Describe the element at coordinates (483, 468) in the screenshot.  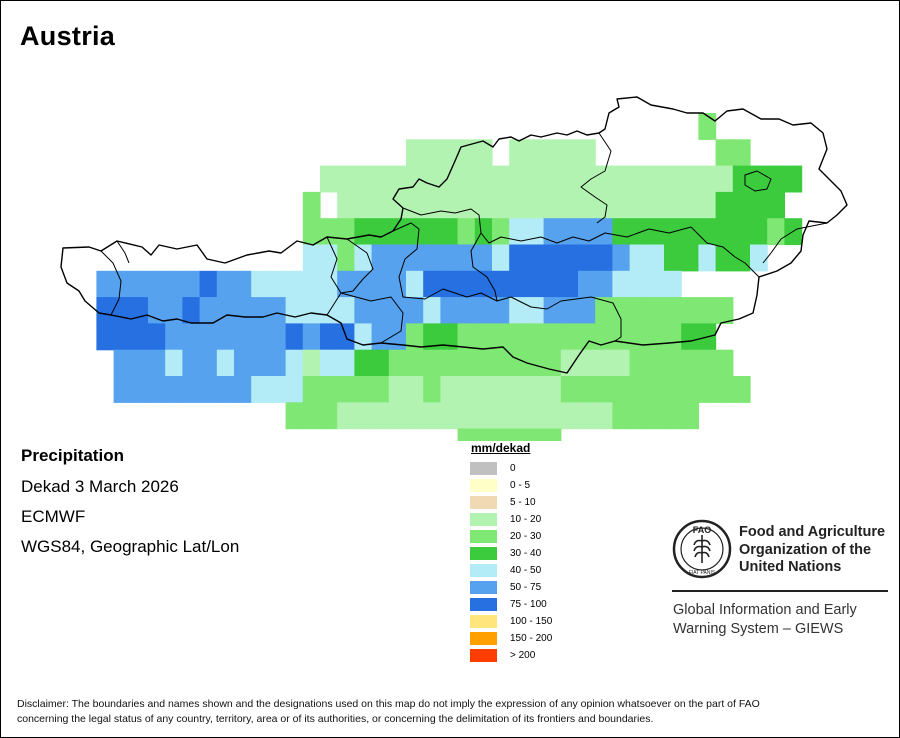
I see `legend-swatch` at that location.